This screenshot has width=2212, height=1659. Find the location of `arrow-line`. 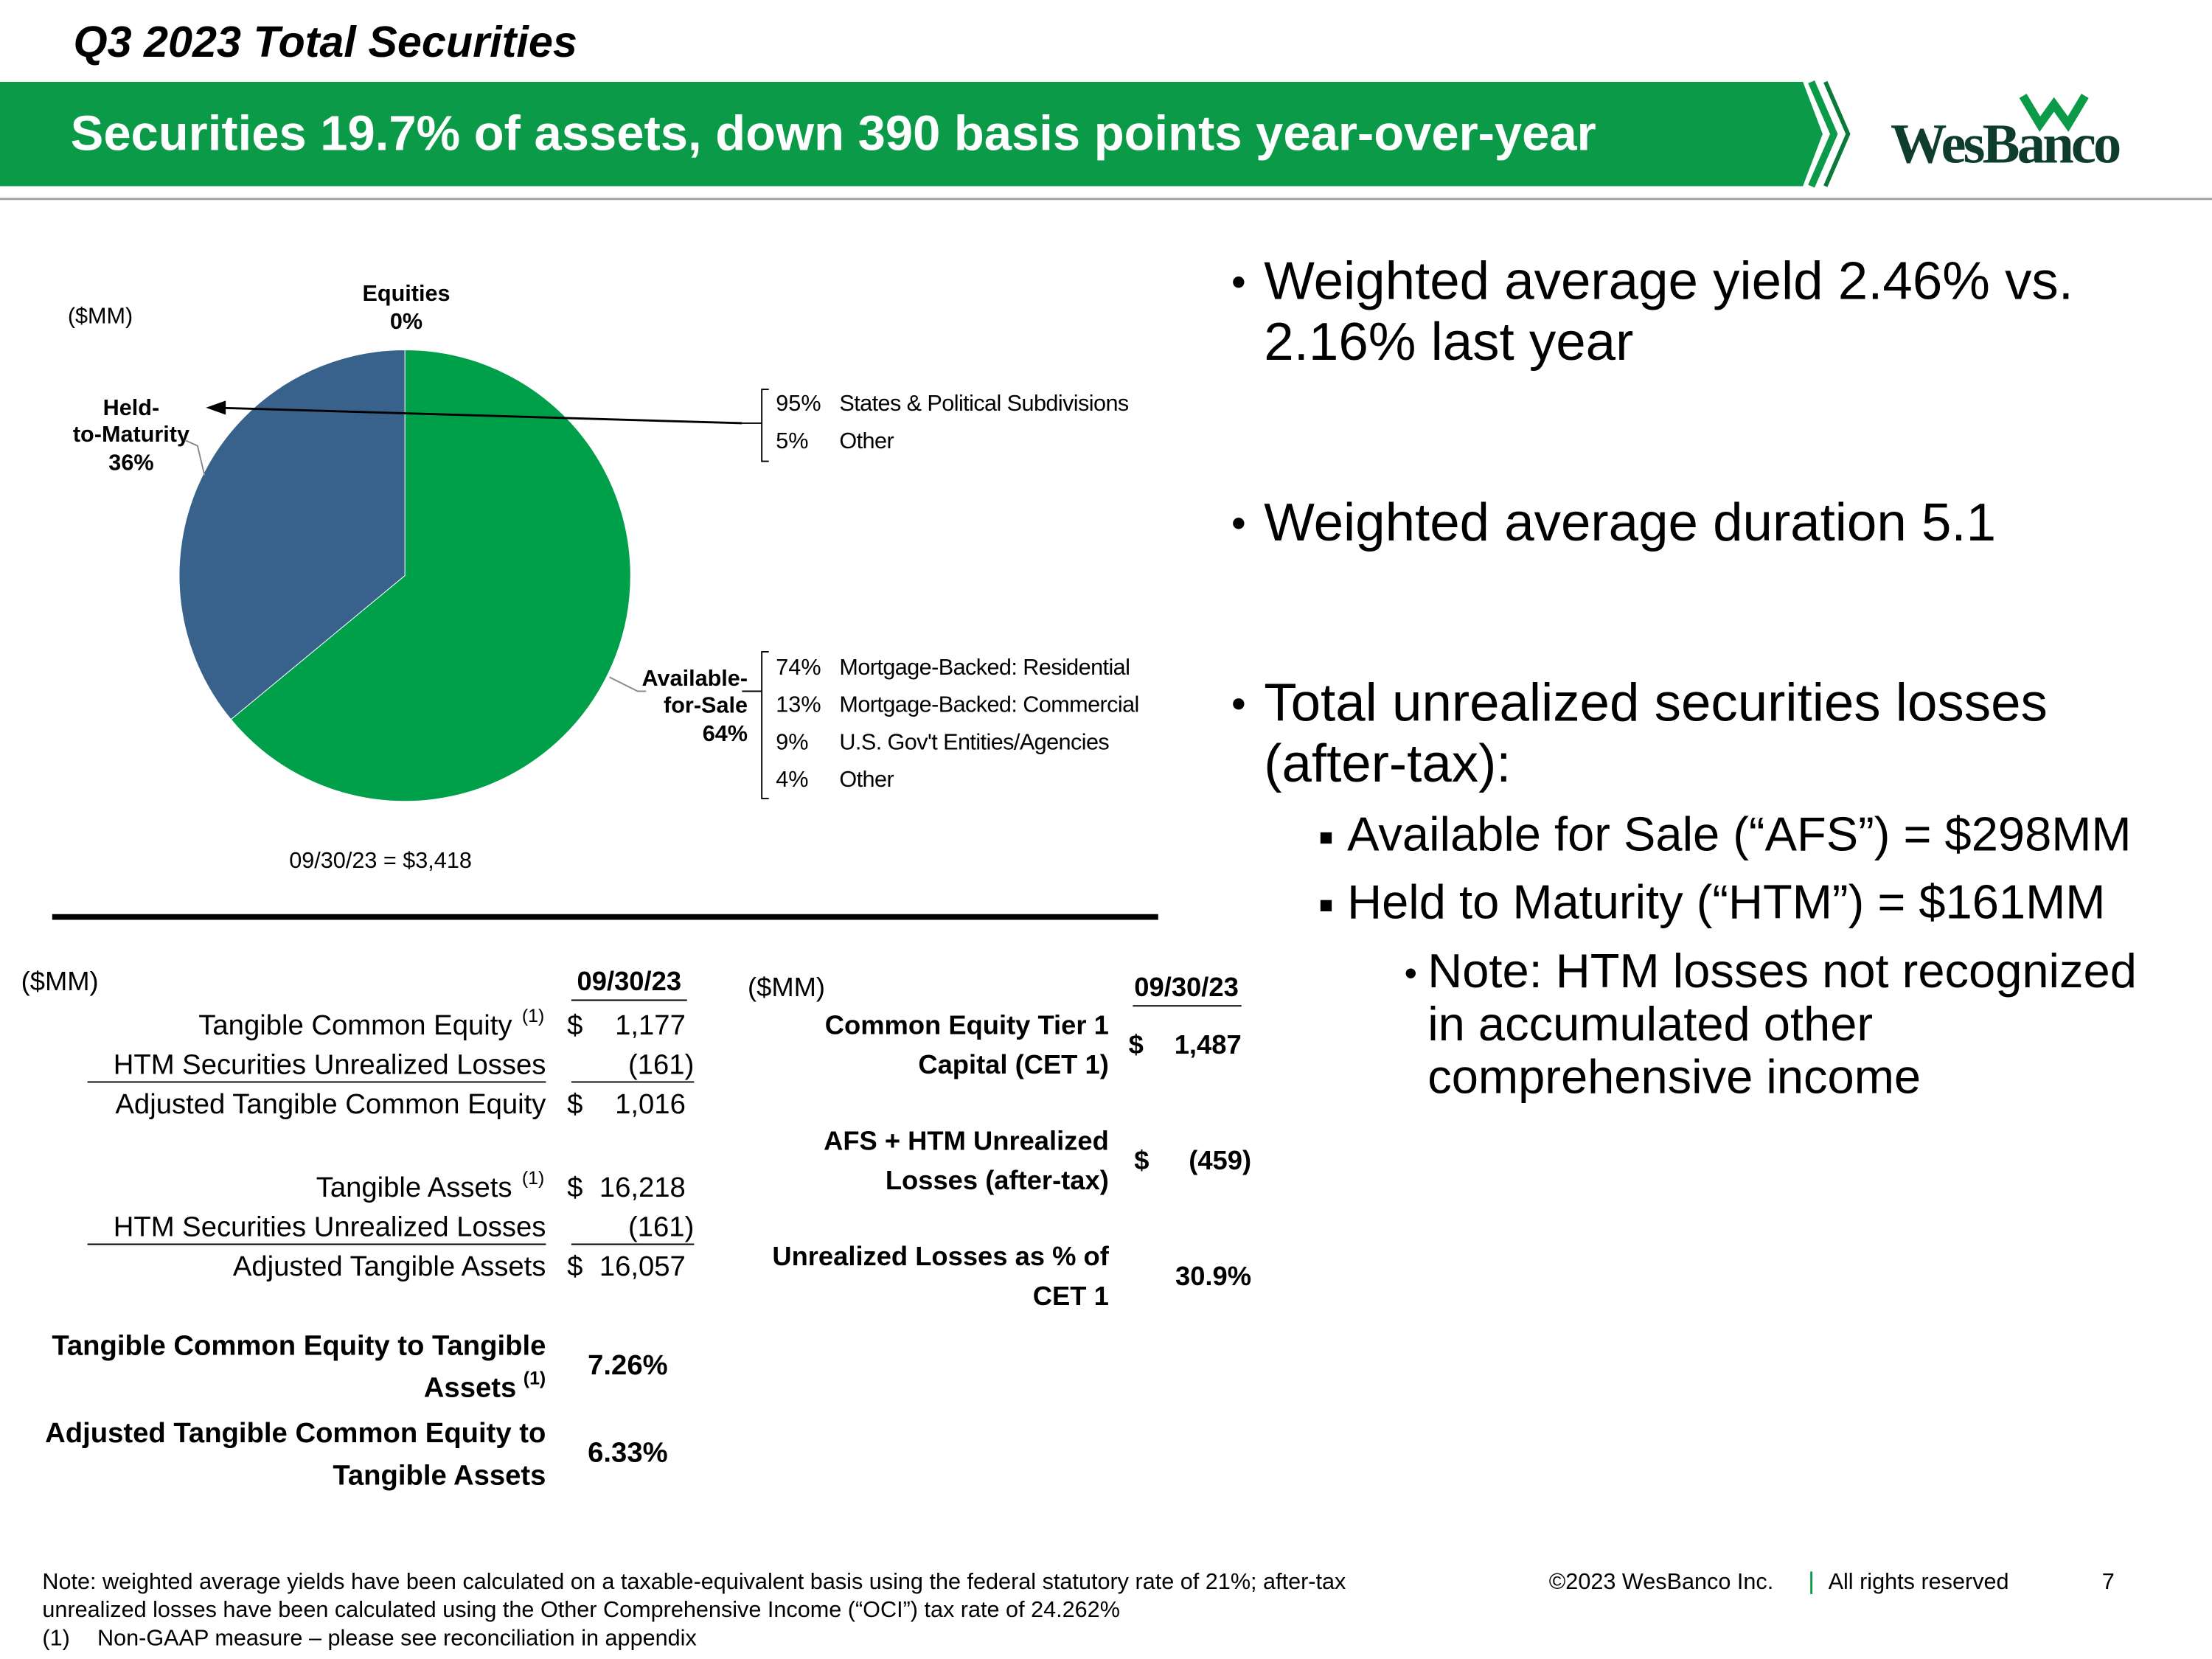

arrow-line is located at coordinates (478, 415).